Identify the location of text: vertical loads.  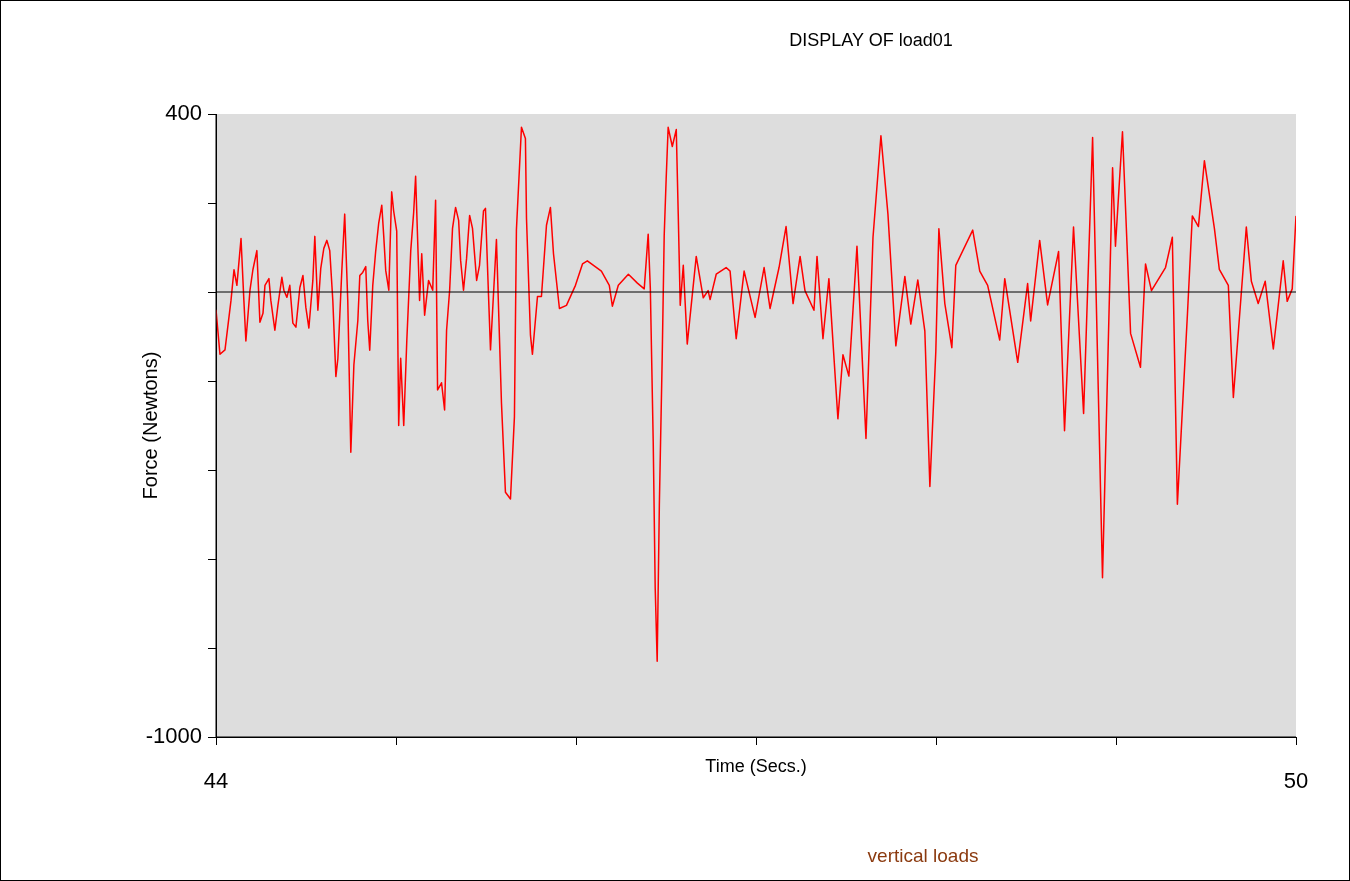
(923, 856).